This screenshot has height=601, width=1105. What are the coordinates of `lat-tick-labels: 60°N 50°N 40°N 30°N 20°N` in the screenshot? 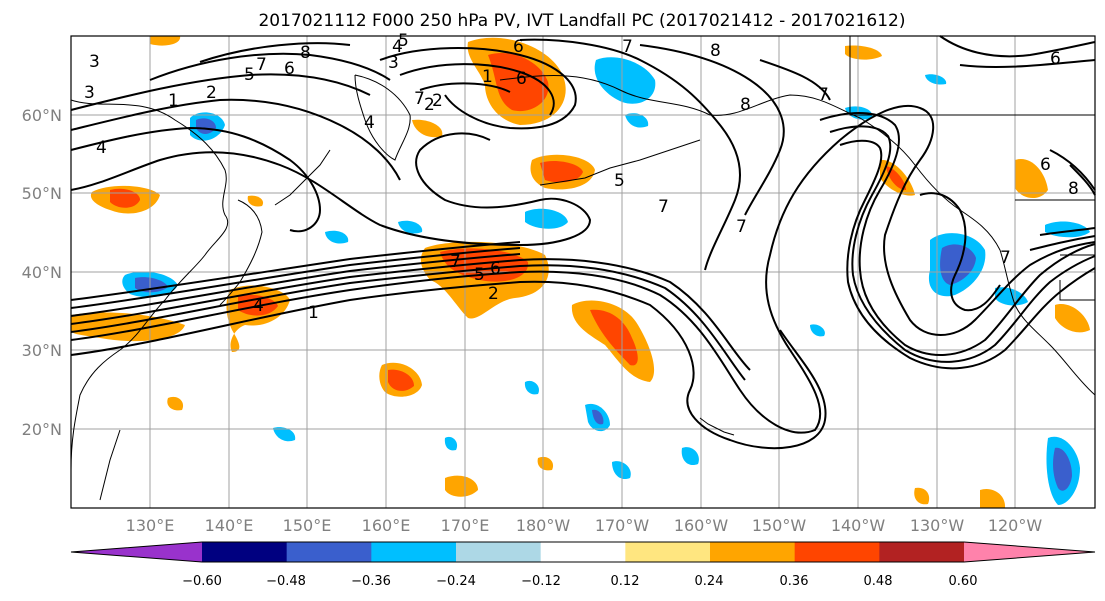 It's located at (42, 272).